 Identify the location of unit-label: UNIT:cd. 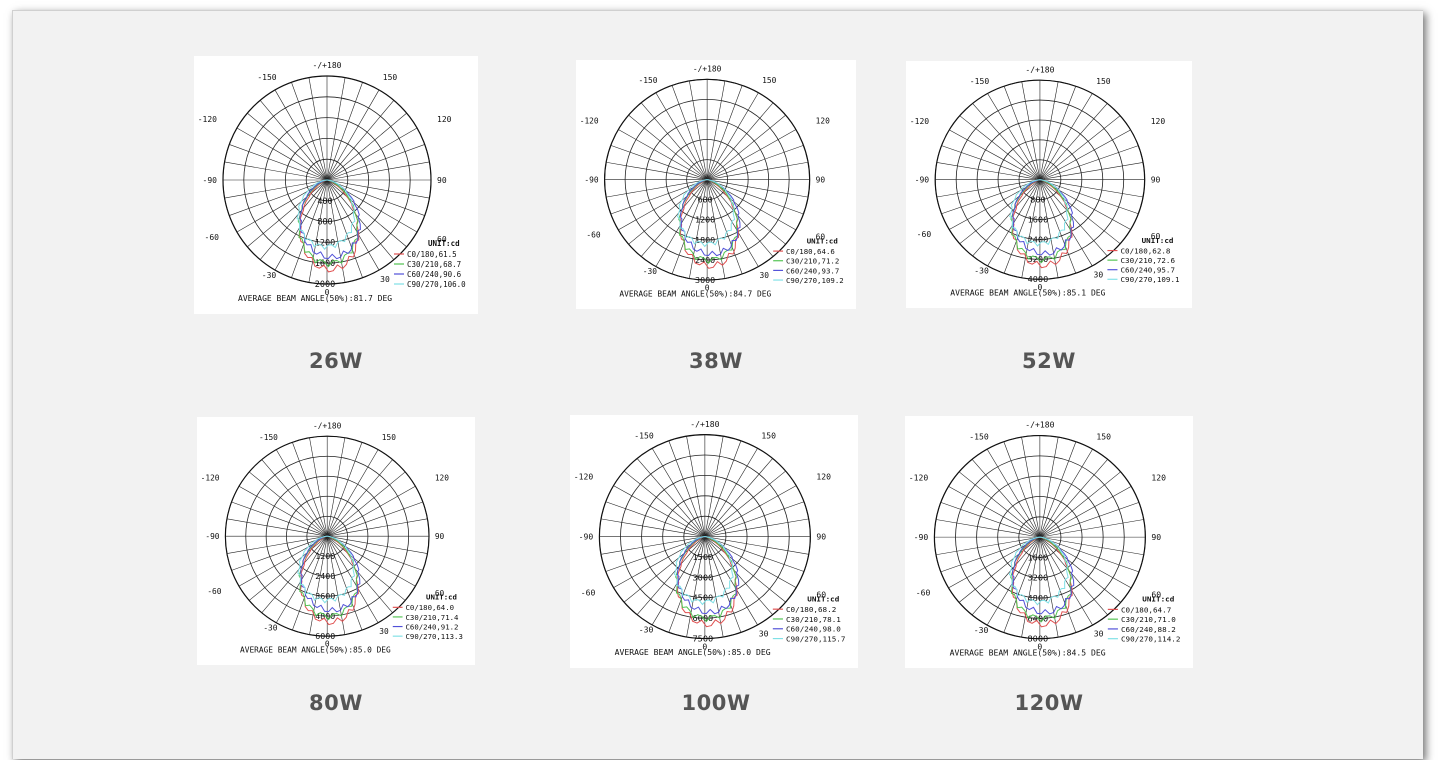
(822, 240).